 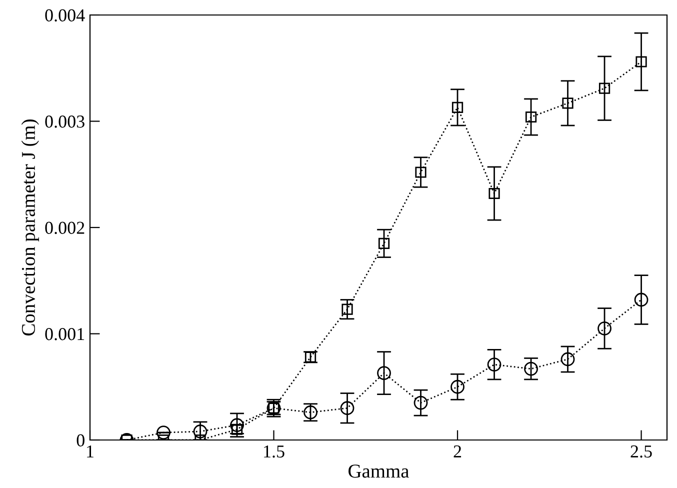 I want to click on y-tick-label: 0.001, so click(x=64, y=334).